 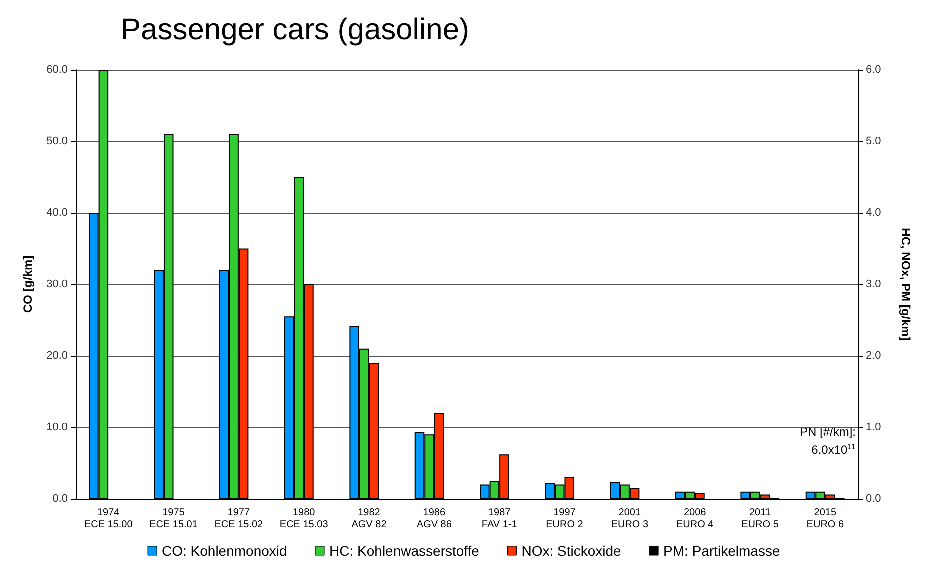 What do you see at coordinates (239, 519) in the screenshot?
I see `x-tick-label: 1977 ECE 15.02` at bounding box center [239, 519].